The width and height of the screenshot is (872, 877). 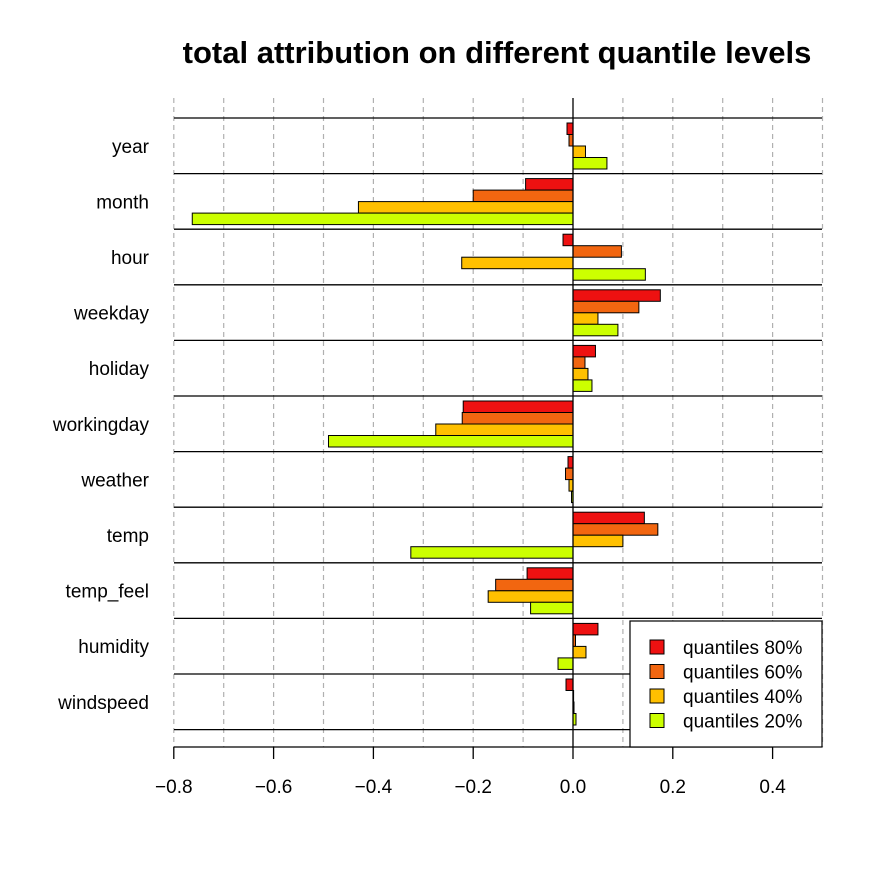 I want to click on legend-label: quantiles 20%, so click(x=742, y=722).